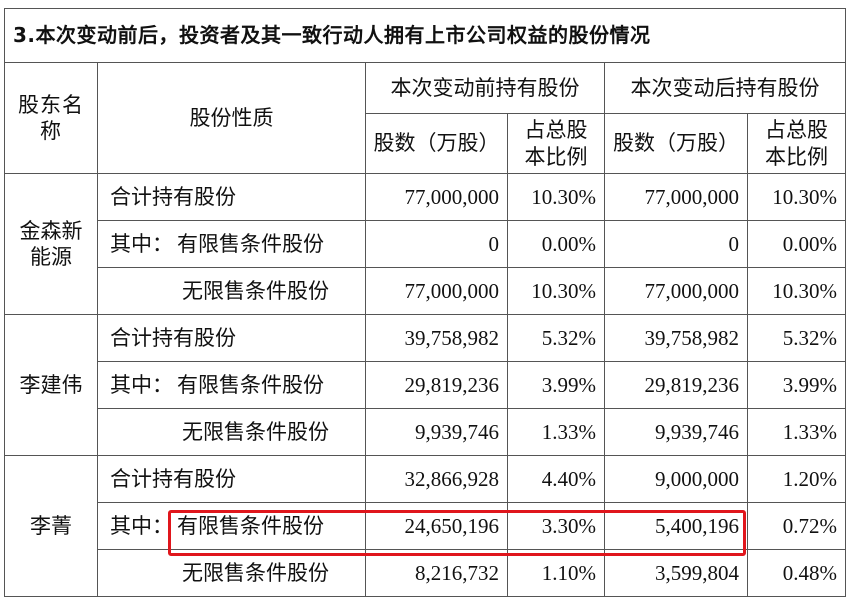 The height and width of the screenshot is (613, 850). Describe the element at coordinates (51, 526) in the screenshot. I see `holder-name: 李菁` at that location.